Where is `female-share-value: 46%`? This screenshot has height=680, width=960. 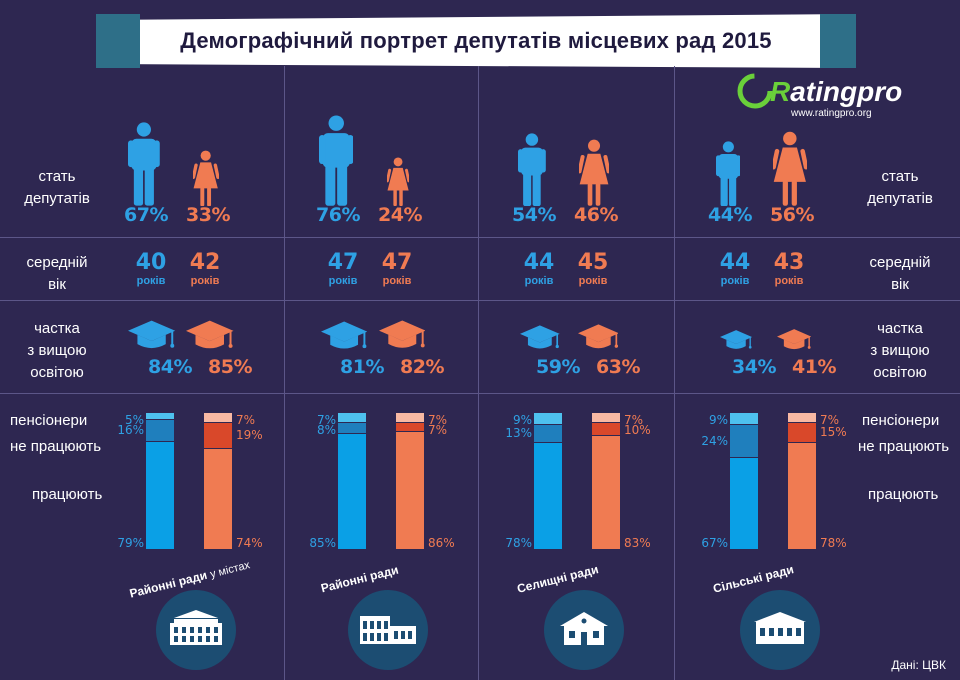
female-share-value: 46% is located at coordinates (596, 215).